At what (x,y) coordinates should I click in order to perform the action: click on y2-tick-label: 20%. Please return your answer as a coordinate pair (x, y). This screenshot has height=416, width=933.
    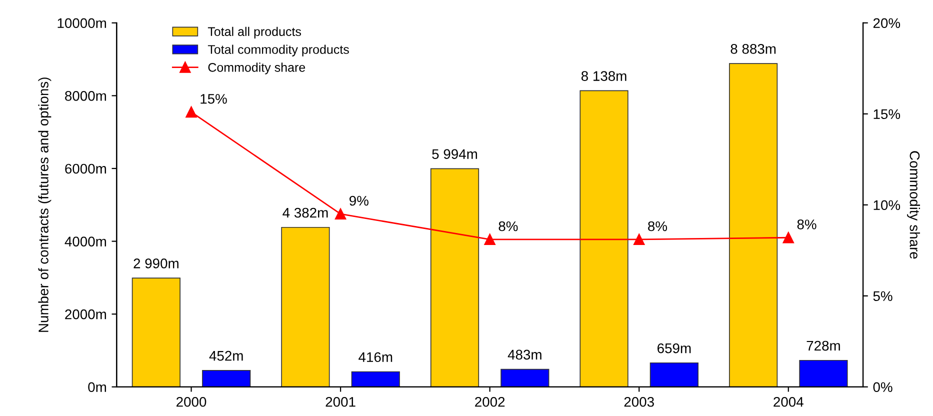
    Looking at the image, I should click on (886, 23).